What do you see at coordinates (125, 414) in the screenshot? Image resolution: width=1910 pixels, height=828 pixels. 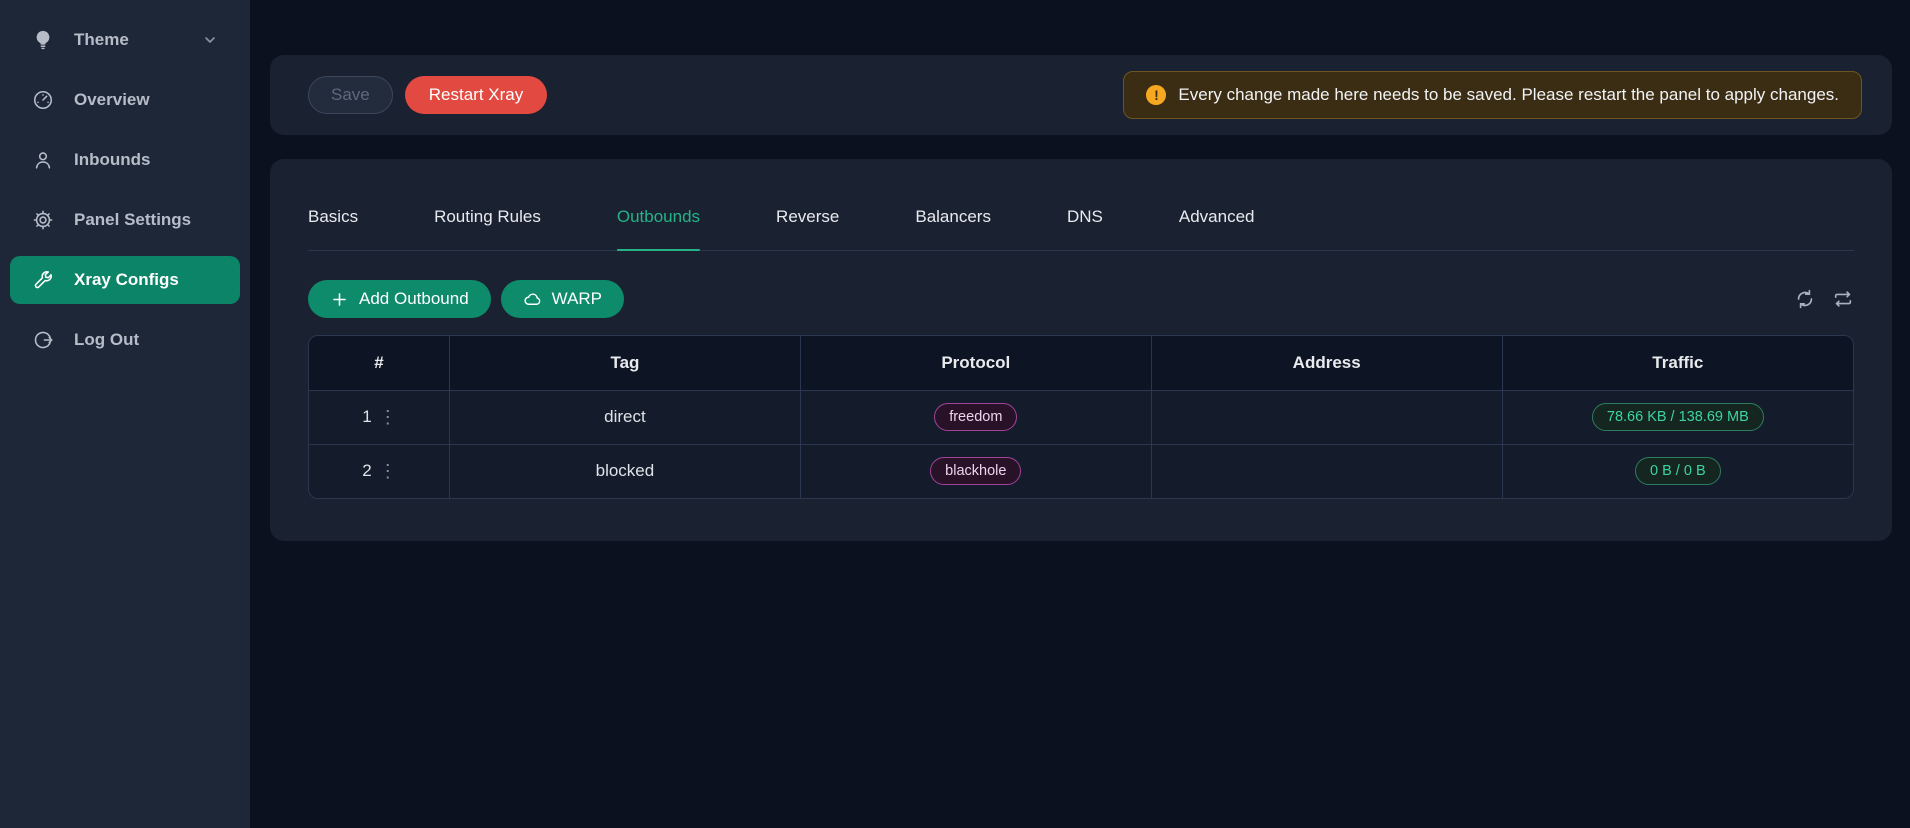 I see `sidebar: Theme Overview Inbounds Panel Settings` at bounding box center [125, 414].